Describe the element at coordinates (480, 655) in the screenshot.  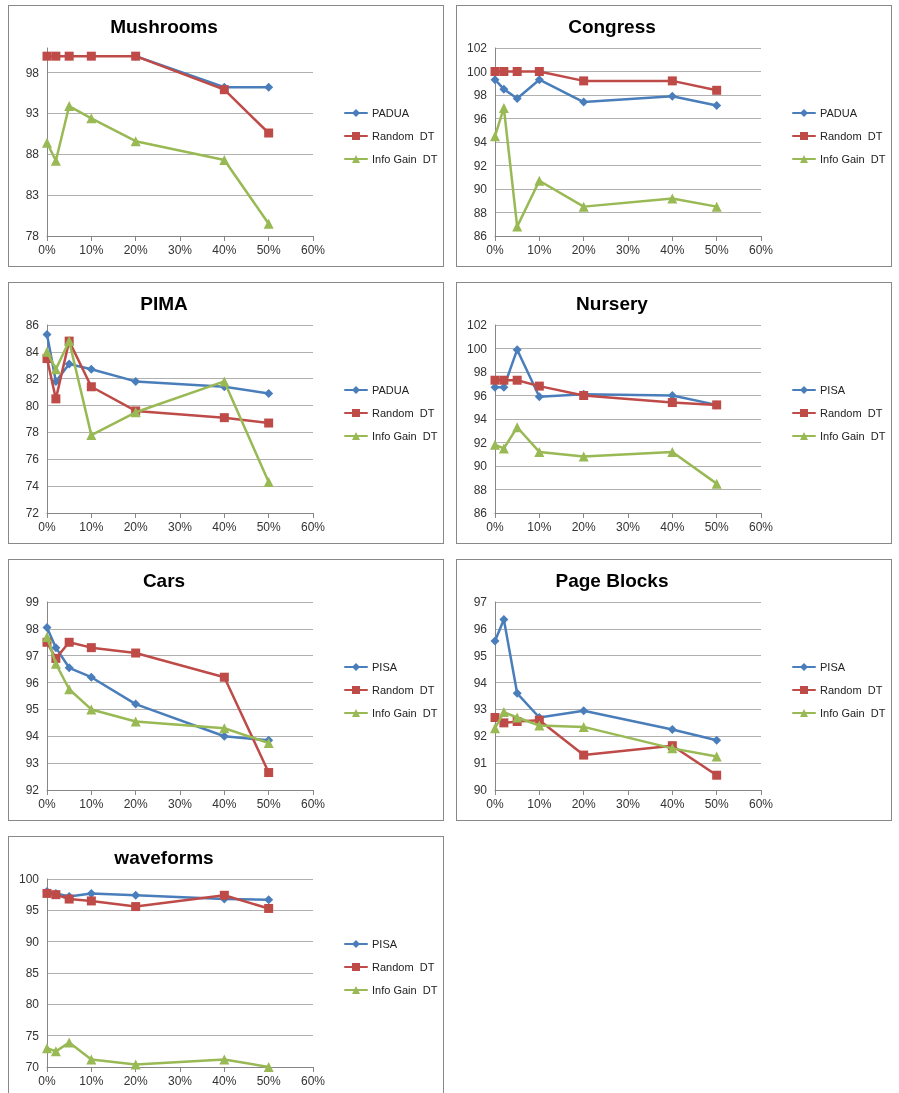
I see `y-tick-label: 95` at that location.